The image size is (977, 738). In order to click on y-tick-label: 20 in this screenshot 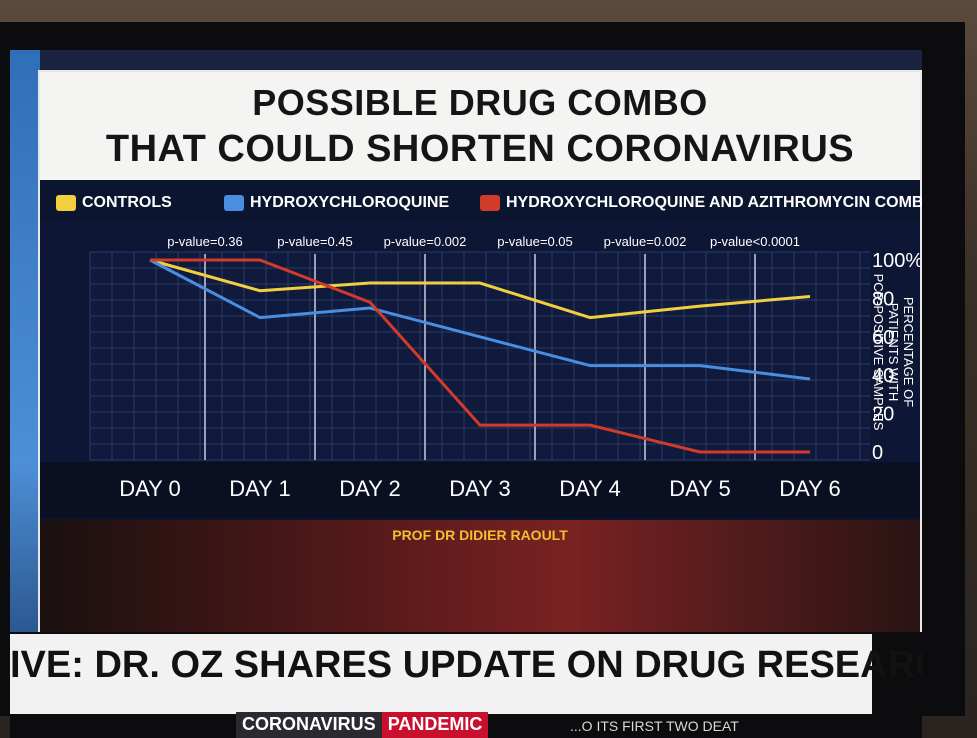, I will do `click(883, 415)`.